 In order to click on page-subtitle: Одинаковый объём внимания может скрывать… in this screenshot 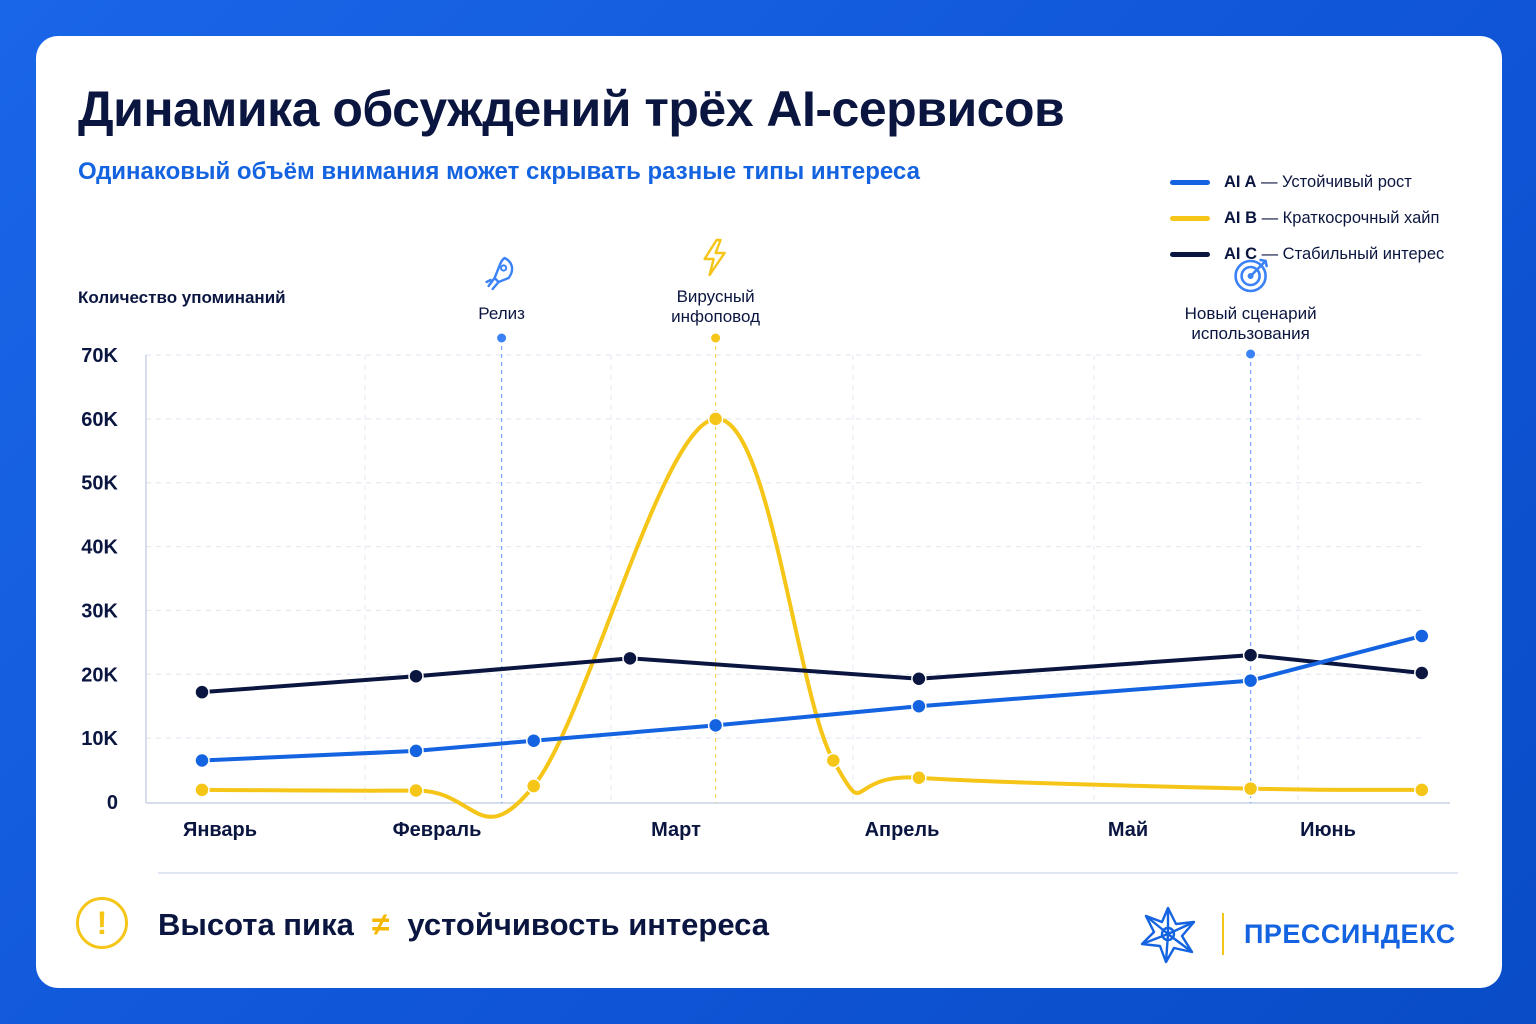, I will do `click(499, 171)`.